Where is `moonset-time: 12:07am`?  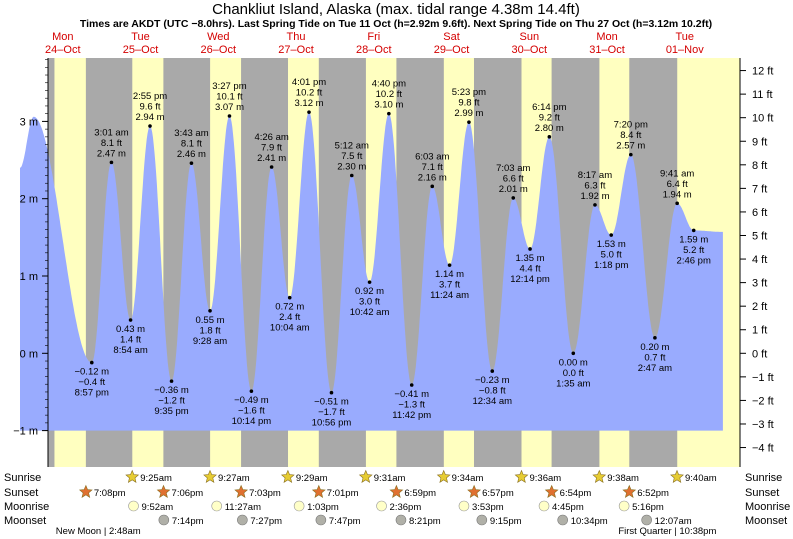 moonset-time: 12:07am is located at coordinates (673, 521).